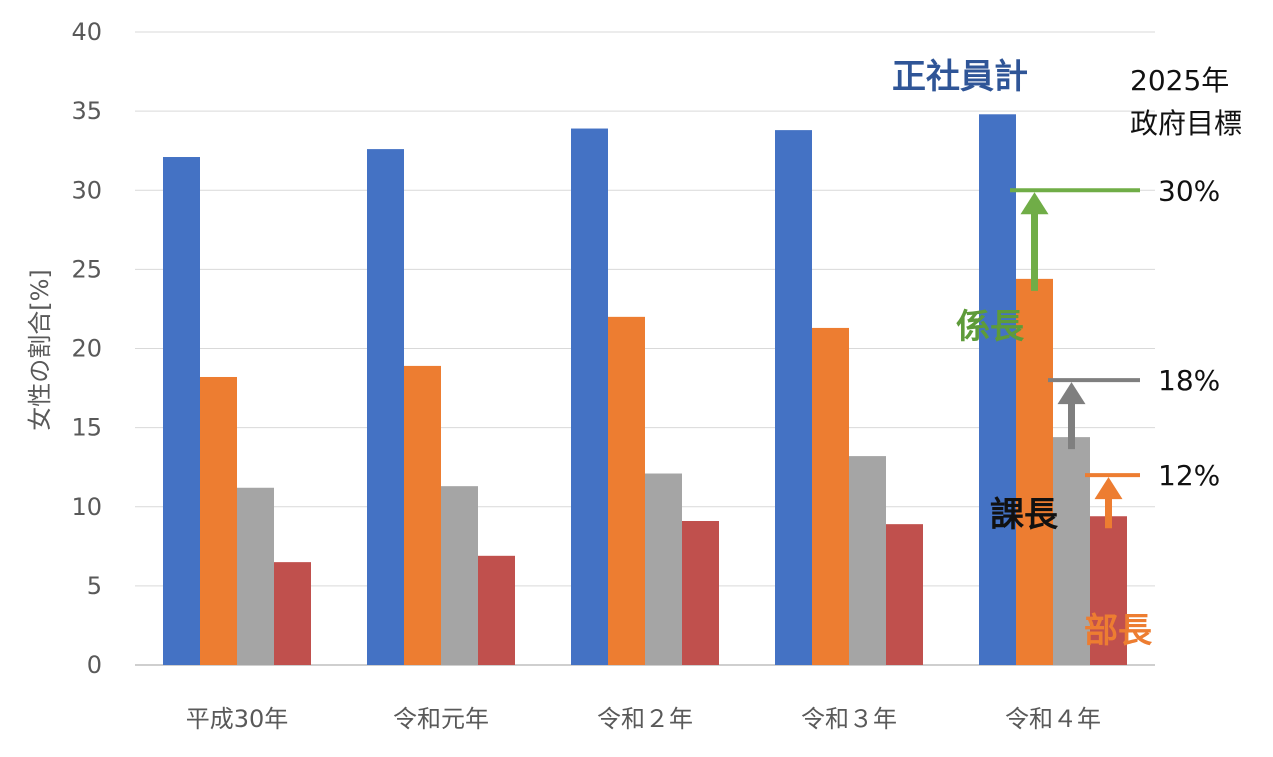 This screenshot has height=757, width=1273. What do you see at coordinates (1189, 380) in the screenshot?
I see `target-value-label: 18%` at bounding box center [1189, 380].